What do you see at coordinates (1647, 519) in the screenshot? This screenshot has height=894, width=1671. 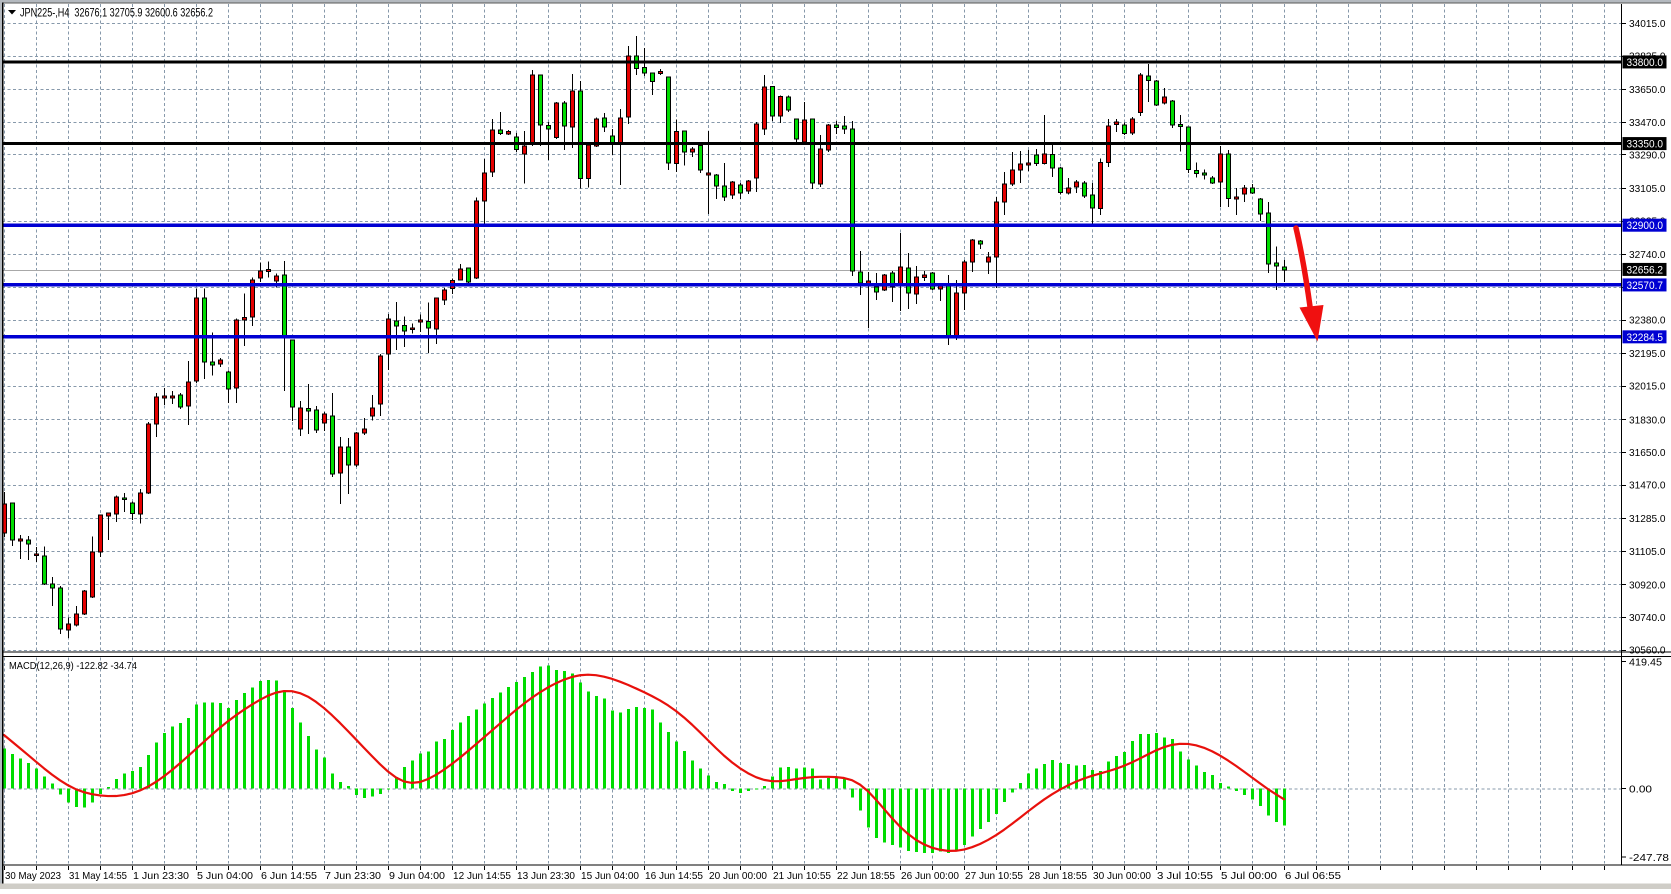 I see `svg-text: 31285.0` at bounding box center [1647, 519].